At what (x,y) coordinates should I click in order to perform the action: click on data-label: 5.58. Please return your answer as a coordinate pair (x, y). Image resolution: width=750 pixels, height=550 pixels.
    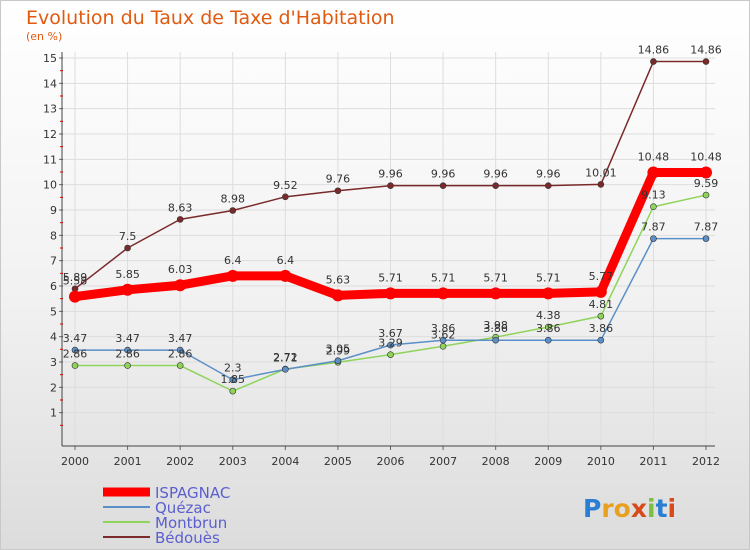
    Looking at the image, I should click on (75, 281).